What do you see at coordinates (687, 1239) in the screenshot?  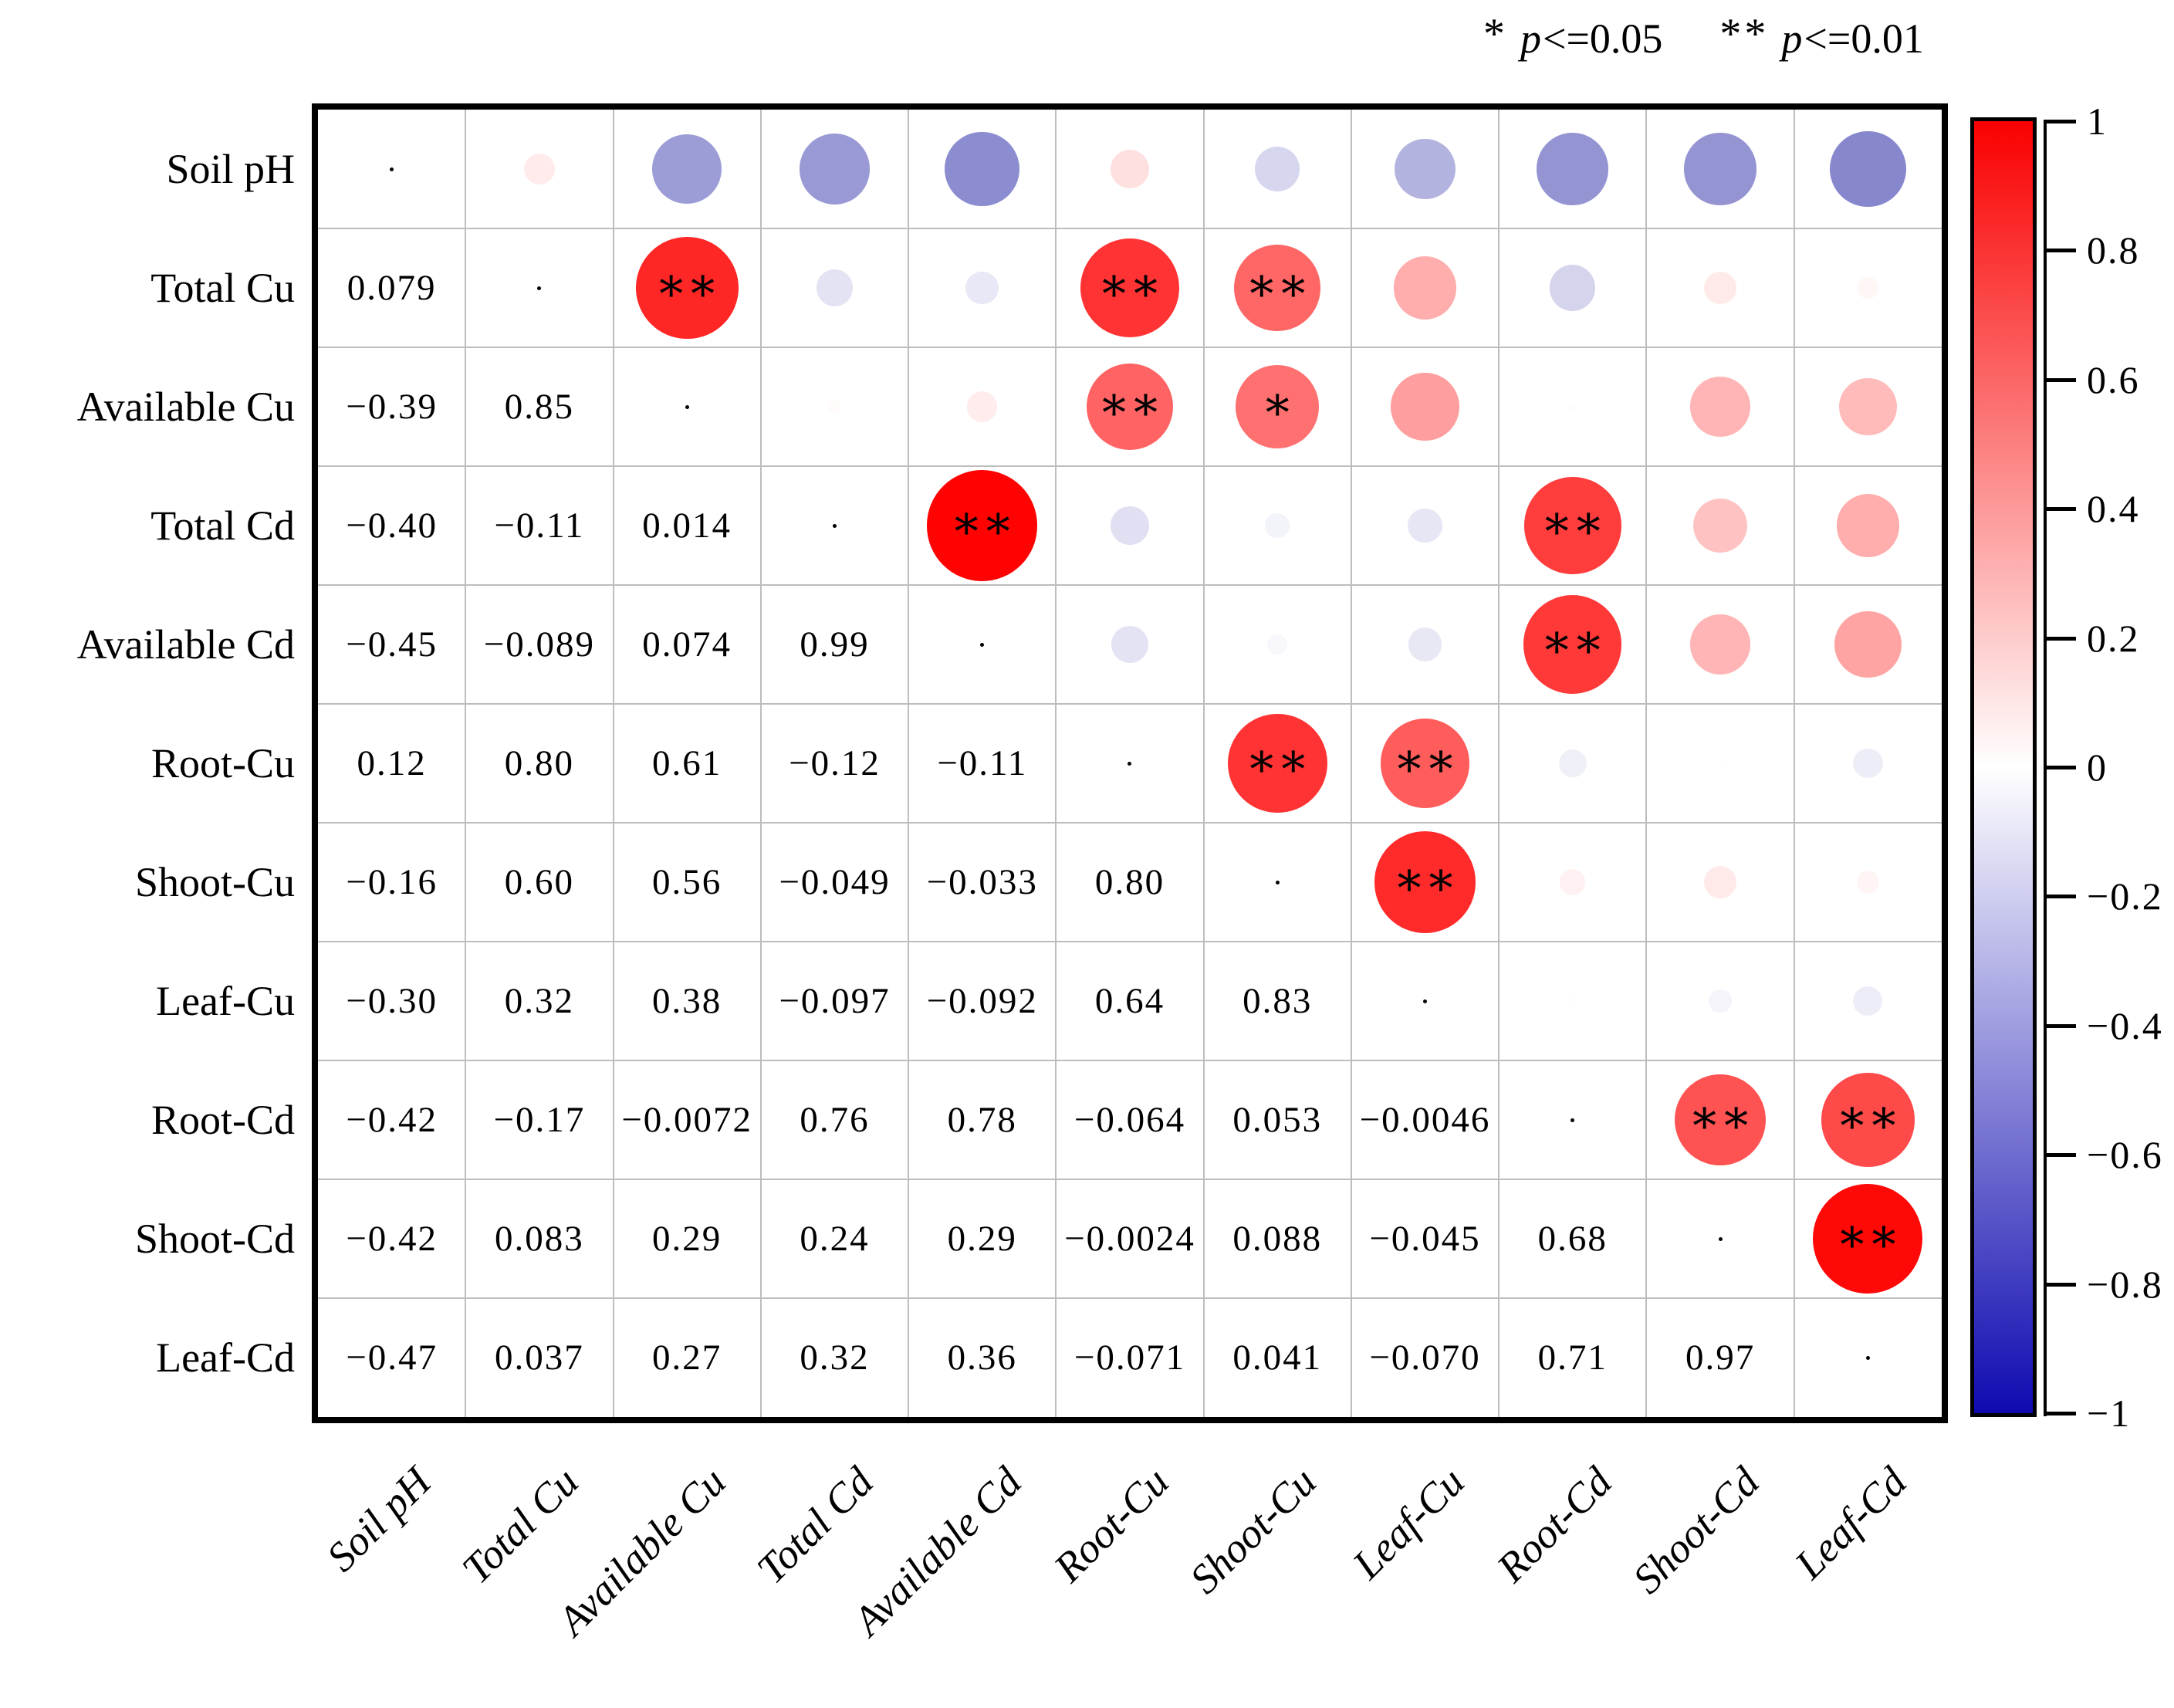 I see `correlation-value: 0.29` at bounding box center [687, 1239].